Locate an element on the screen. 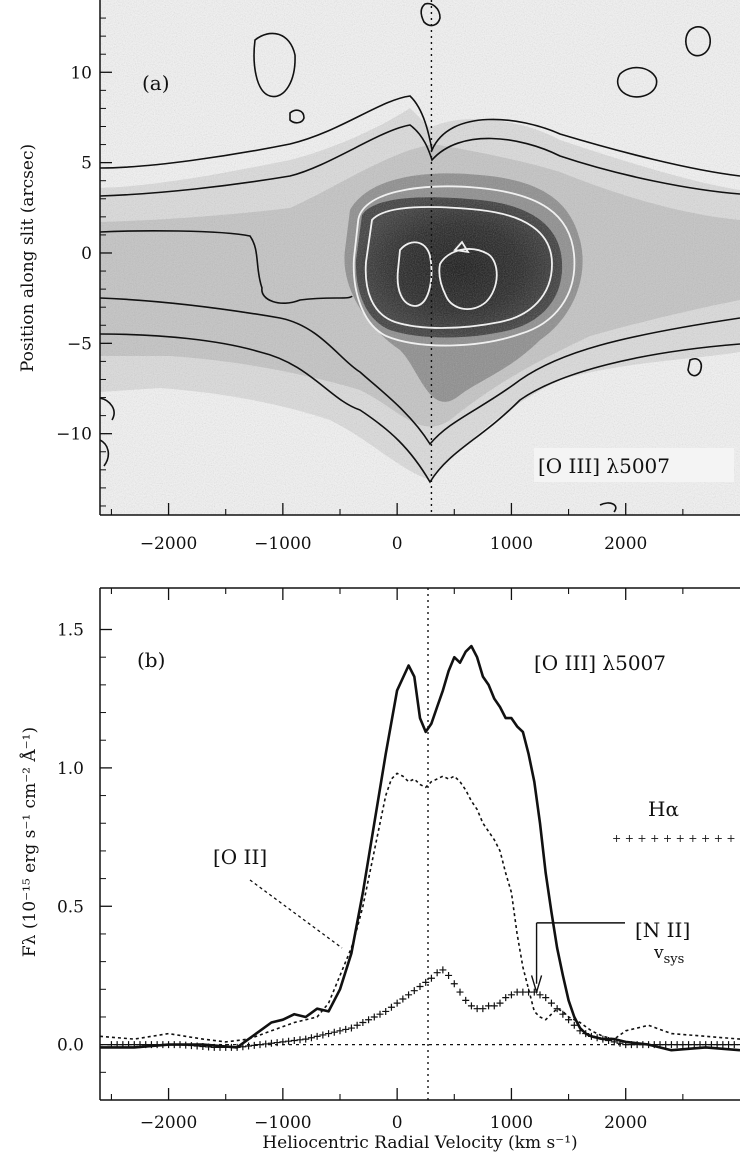 The width and height of the screenshot is (740, 1167). panel-b-annotation: [O III] λ5007 is located at coordinates (600, 663).